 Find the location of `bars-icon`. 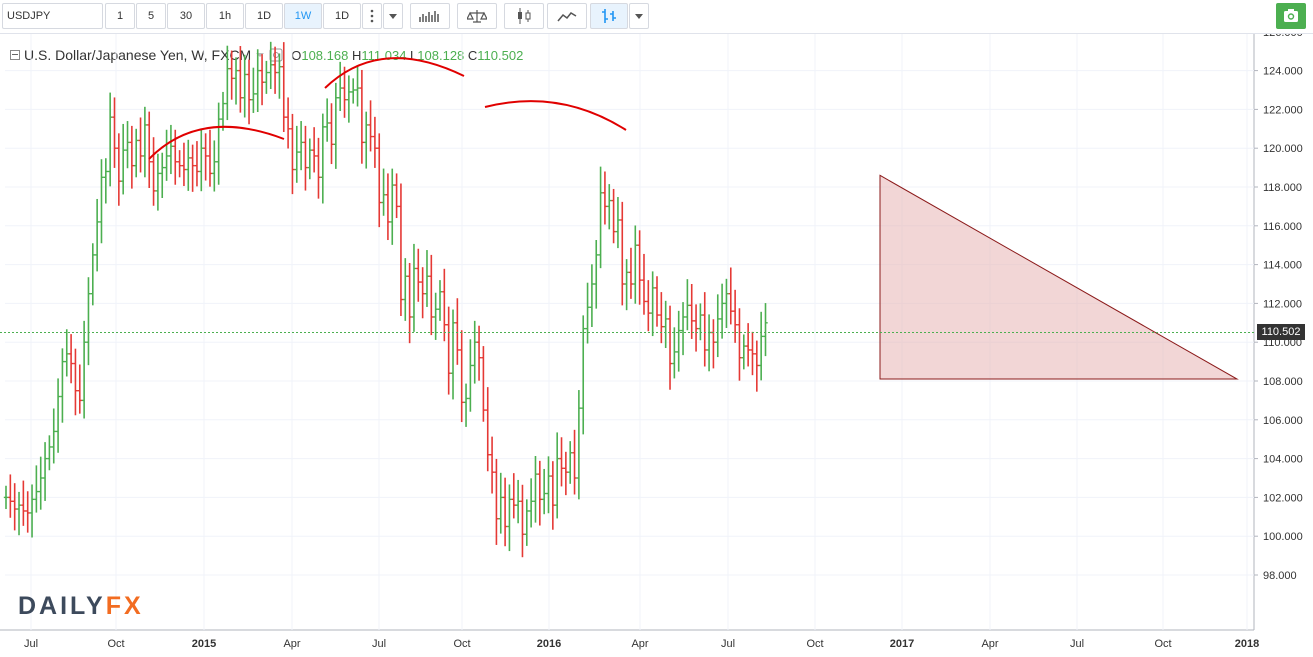

bars-icon is located at coordinates (609, 16).